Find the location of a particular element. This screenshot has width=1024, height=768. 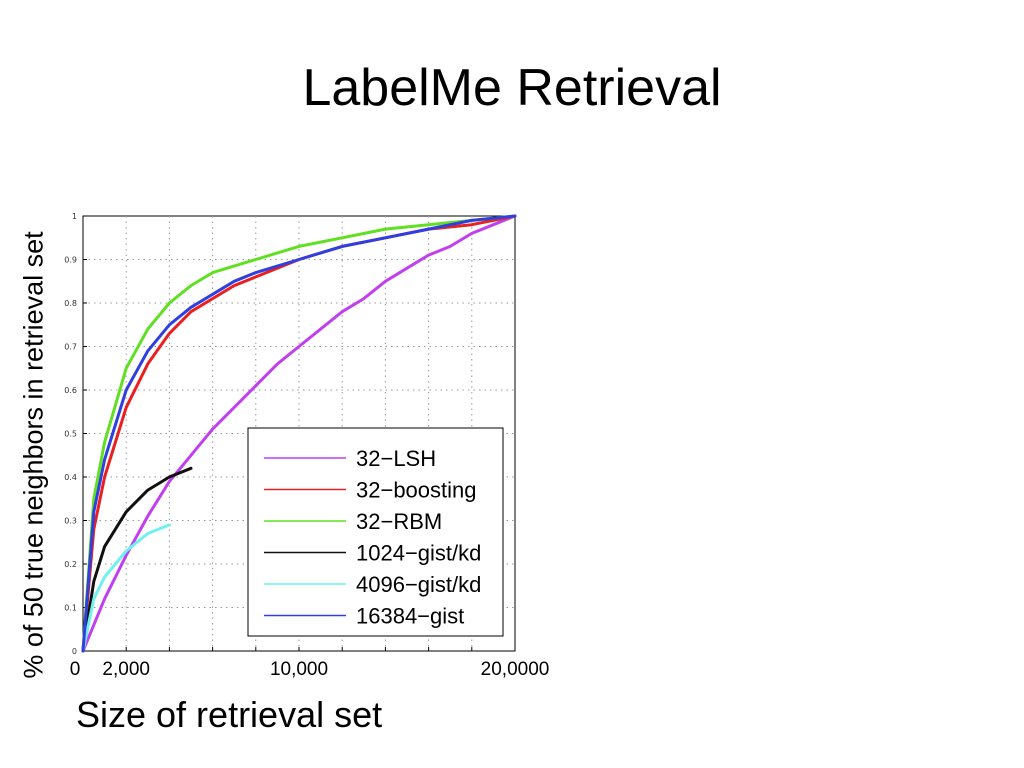

y-tick-label: 0.6 is located at coordinates (70, 390).